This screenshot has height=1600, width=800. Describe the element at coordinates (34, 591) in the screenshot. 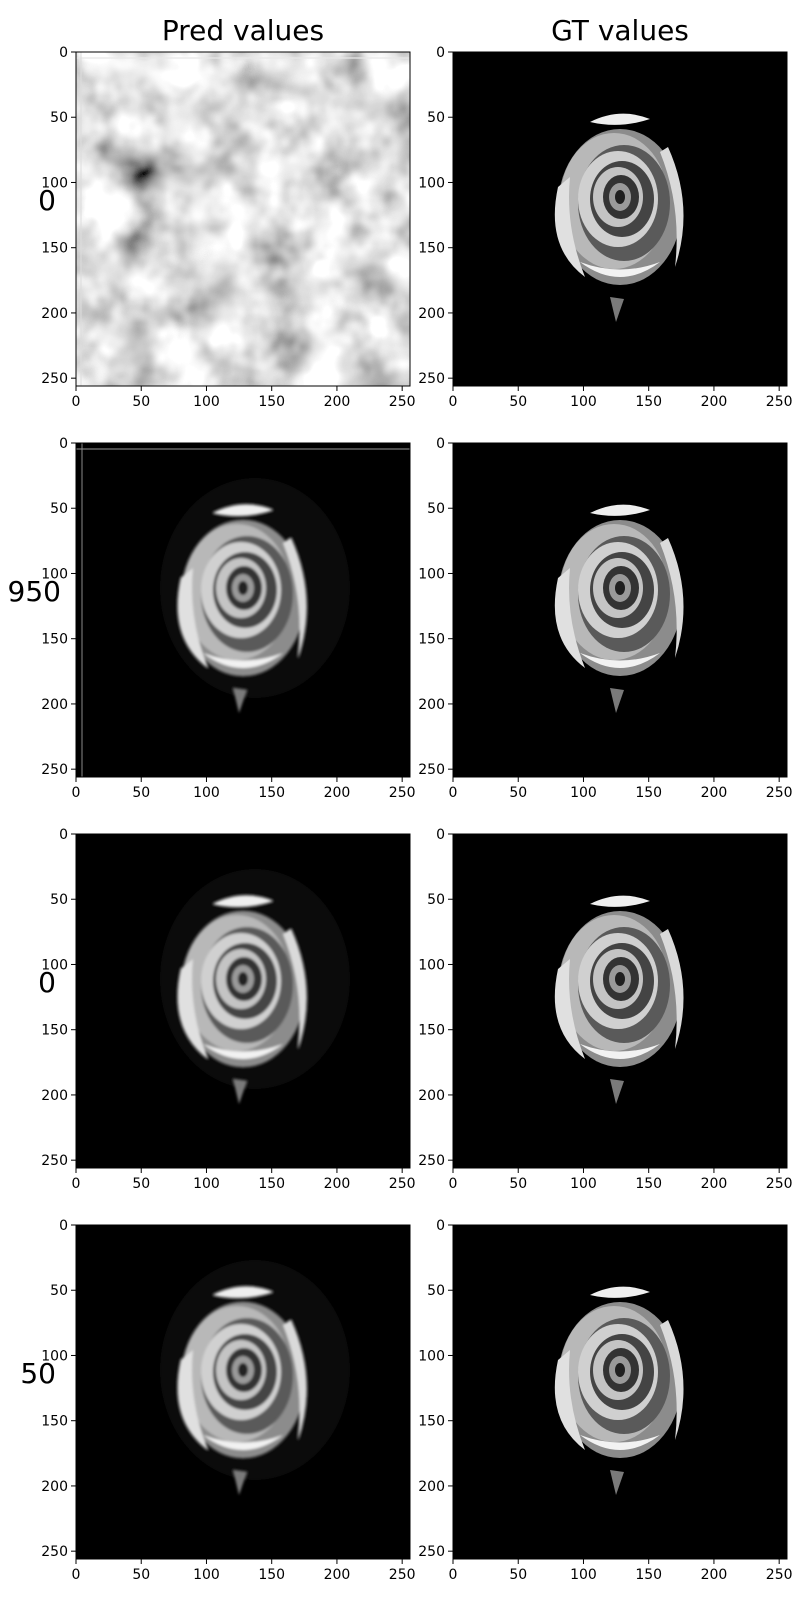

I see `row-label-2: 950` at that location.